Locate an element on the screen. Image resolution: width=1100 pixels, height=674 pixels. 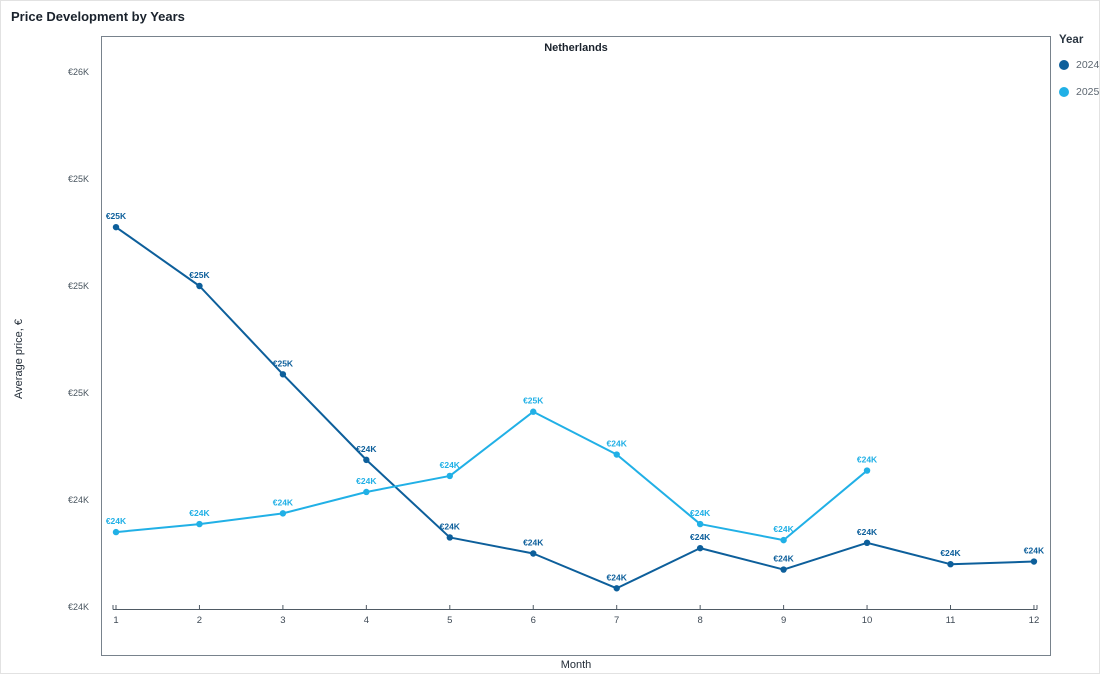
page-title: Price Development by Years is located at coordinates (98, 16).